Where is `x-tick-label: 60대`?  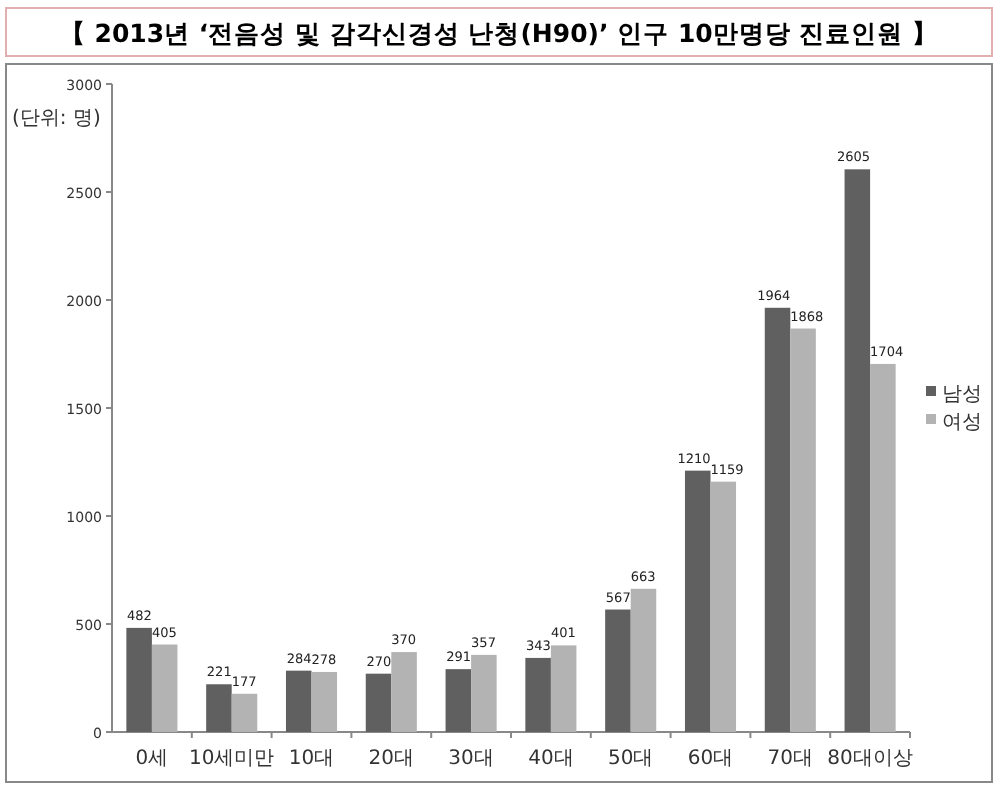 x-tick-label: 60대 is located at coordinates (710, 759).